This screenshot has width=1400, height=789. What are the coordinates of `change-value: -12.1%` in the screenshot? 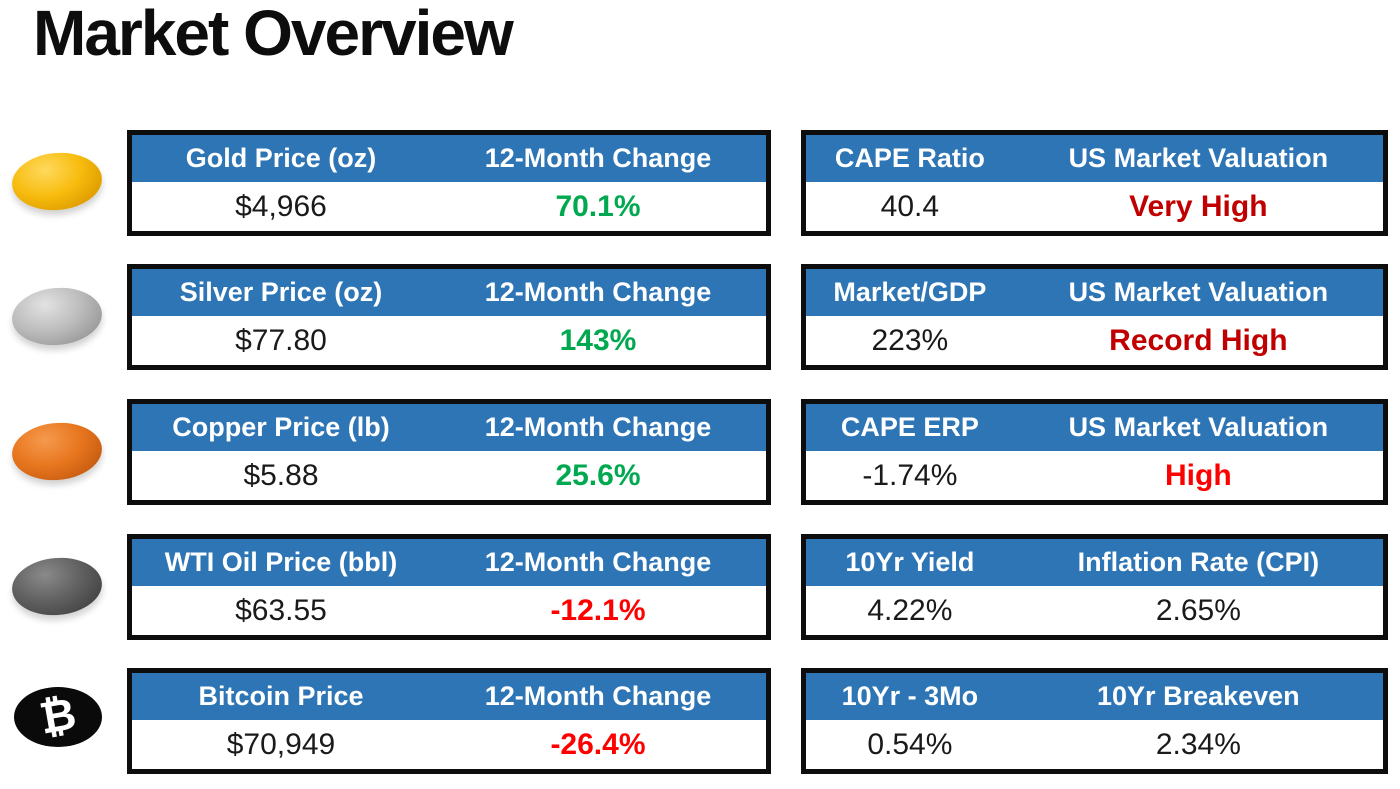 It's located at (598, 610).